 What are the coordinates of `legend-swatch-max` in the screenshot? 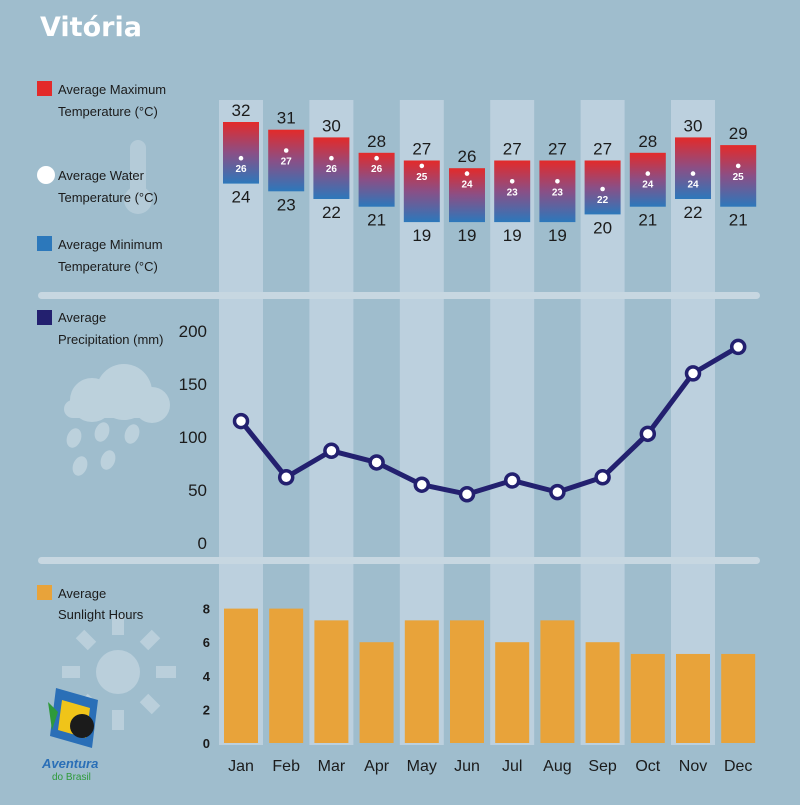 It's located at (44, 88).